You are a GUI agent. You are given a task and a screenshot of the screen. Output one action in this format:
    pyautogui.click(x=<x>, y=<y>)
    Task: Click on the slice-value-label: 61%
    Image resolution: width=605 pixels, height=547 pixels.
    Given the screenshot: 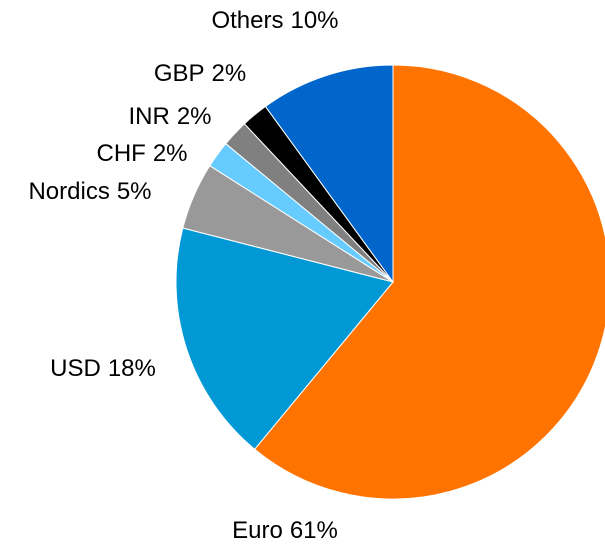 What is the action you would take?
    pyautogui.click(x=314, y=530)
    